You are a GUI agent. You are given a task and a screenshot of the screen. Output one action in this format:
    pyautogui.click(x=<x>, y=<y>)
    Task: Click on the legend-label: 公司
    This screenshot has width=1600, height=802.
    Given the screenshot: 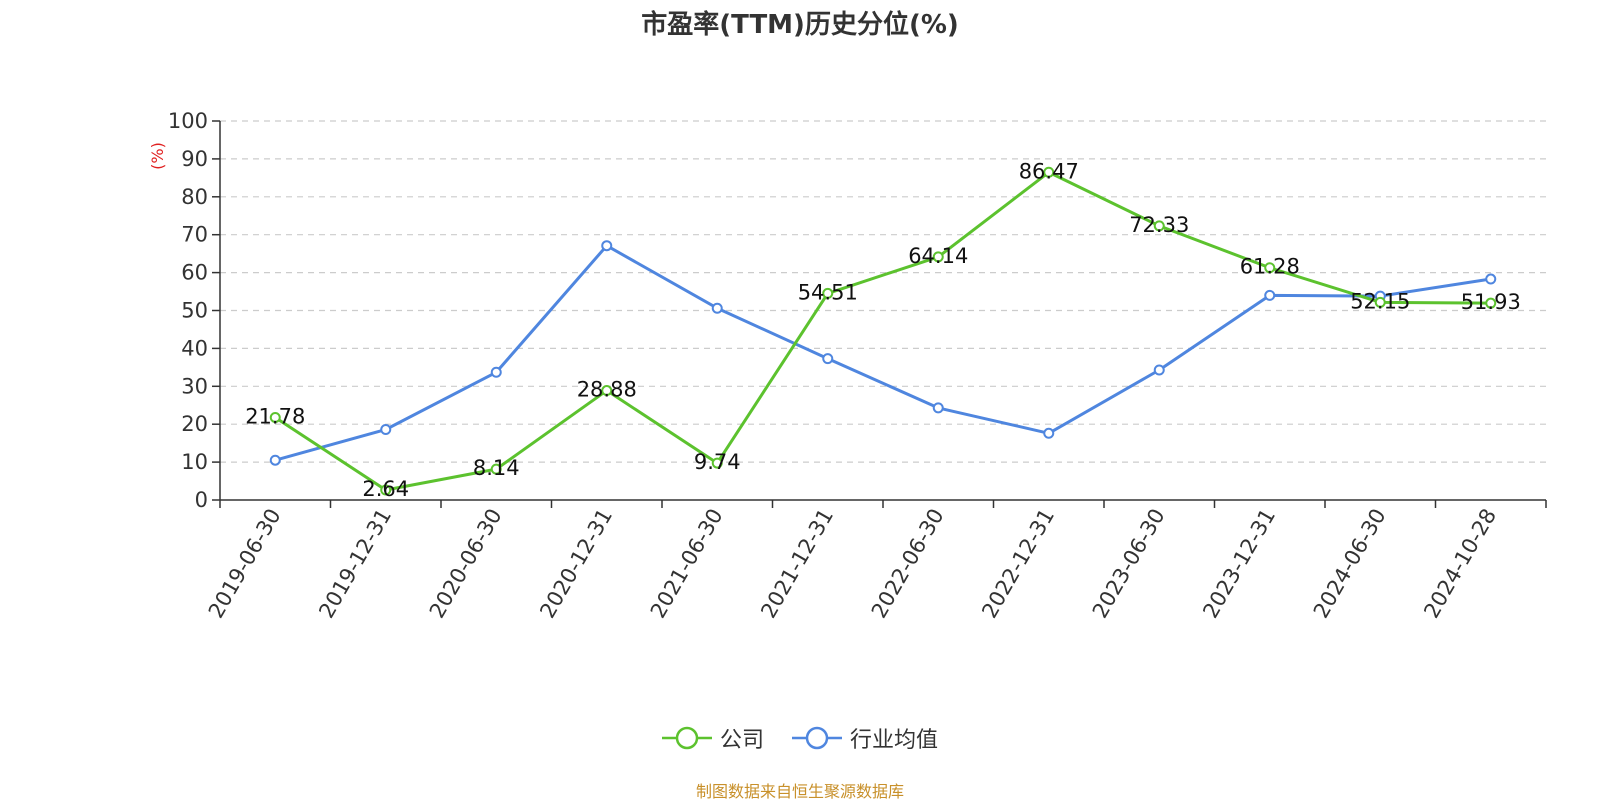 What is the action you would take?
    pyautogui.click(x=741, y=740)
    